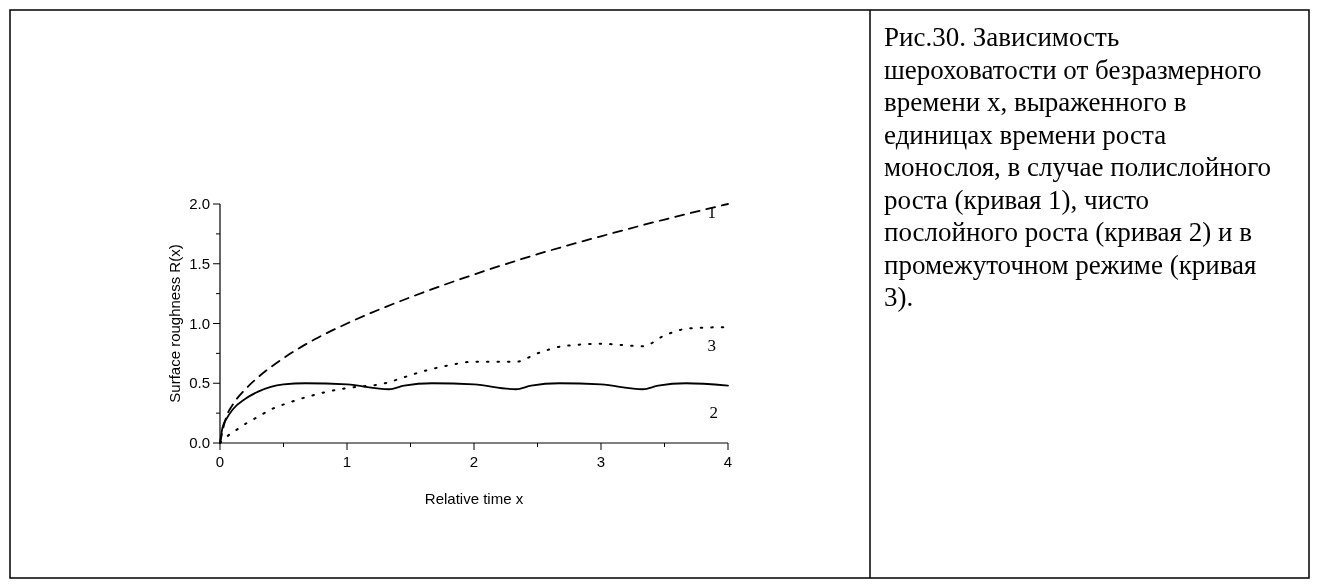  I want to click on y-tick-label: 2.0, so click(199, 203).